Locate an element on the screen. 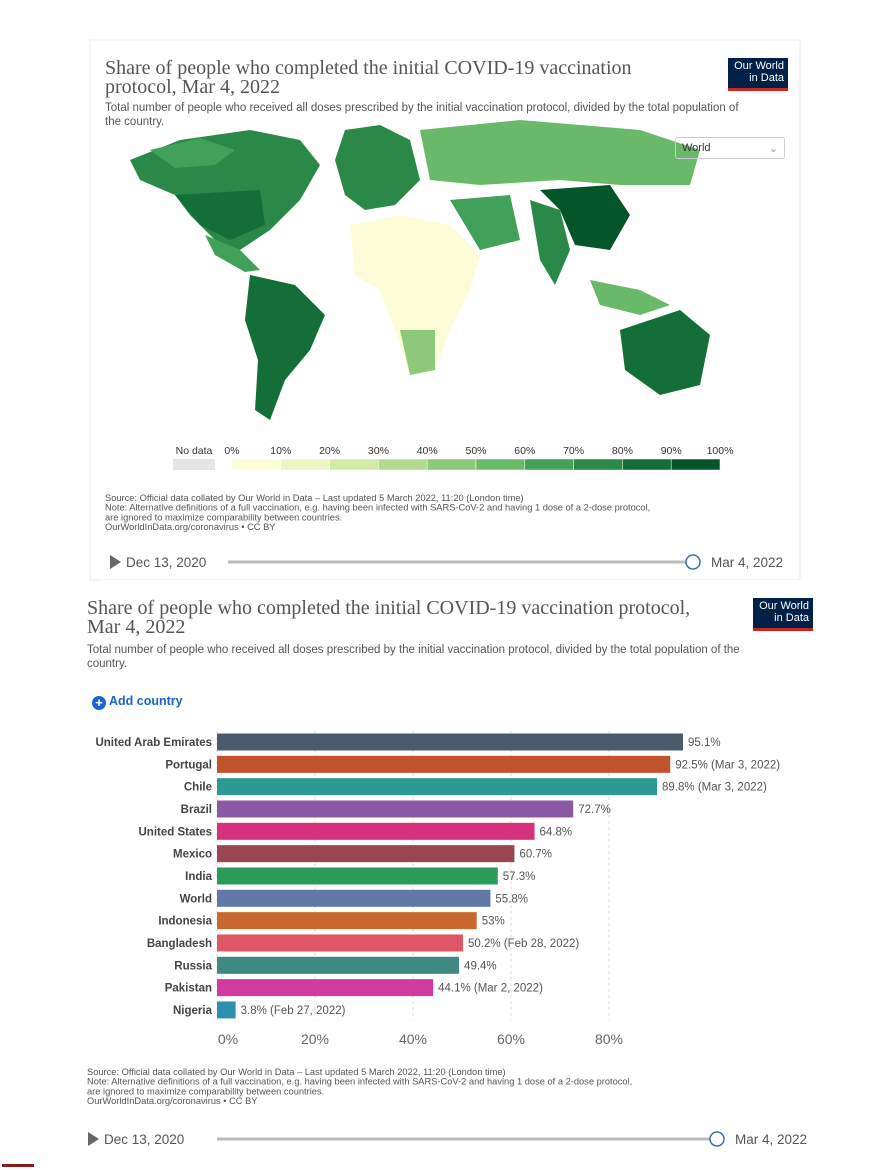 The image size is (896, 1170). value-label: 49.4% is located at coordinates (480, 966).